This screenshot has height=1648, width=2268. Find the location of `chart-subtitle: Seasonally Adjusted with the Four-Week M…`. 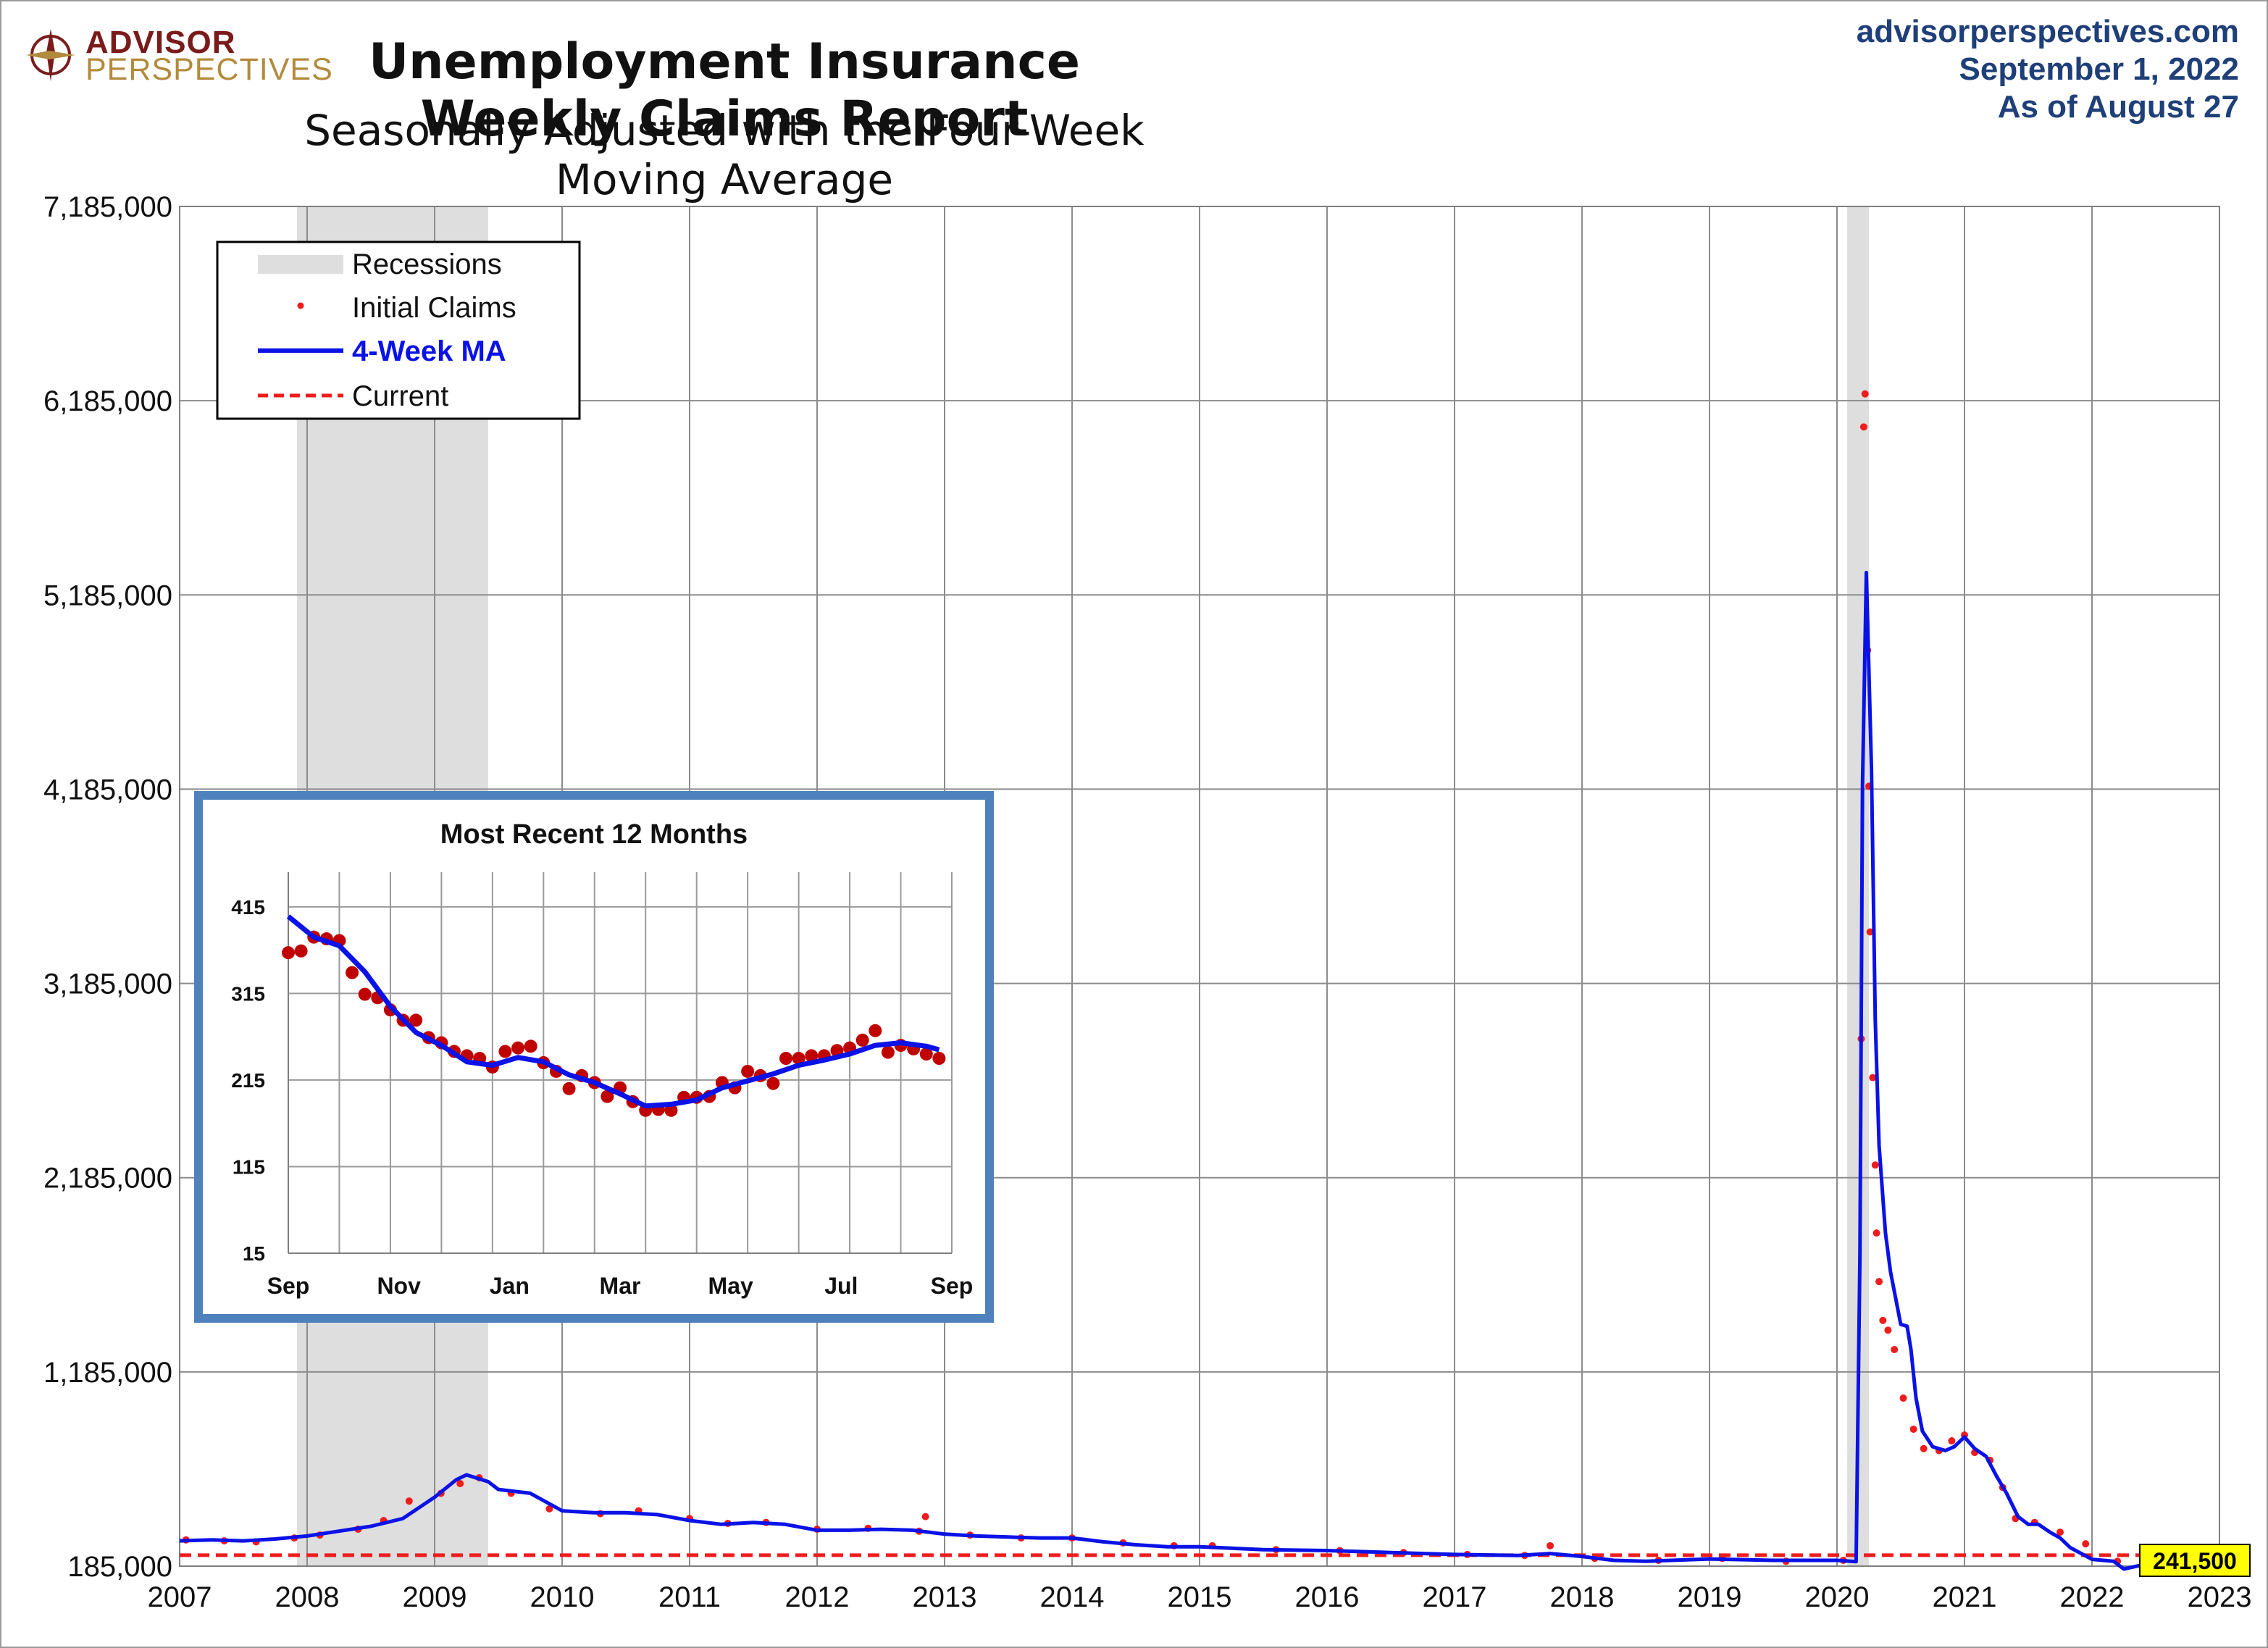

chart-subtitle: Seasonally Adjusted with the Four-Week M… is located at coordinates (725, 155).